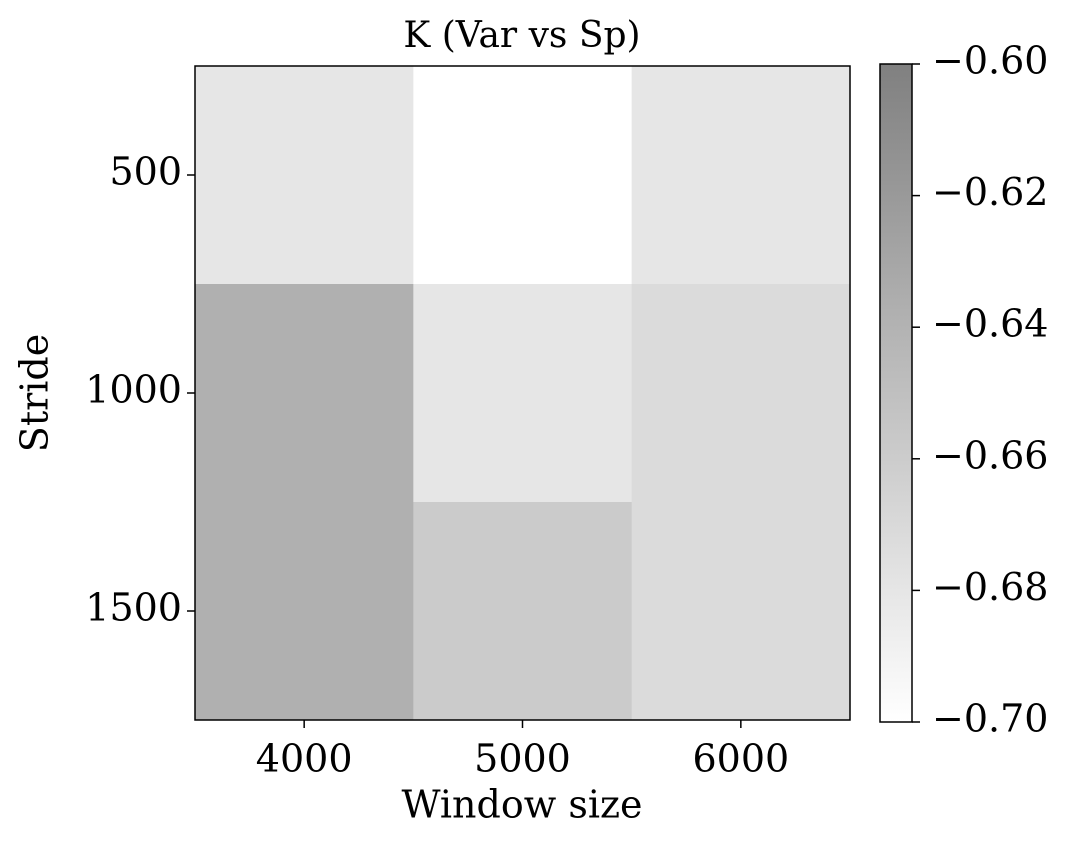  What do you see at coordinates (521, 35) in the screenshot?
I see `chart-title: K (Var vs Sp)` at bounding box center [521, 35].